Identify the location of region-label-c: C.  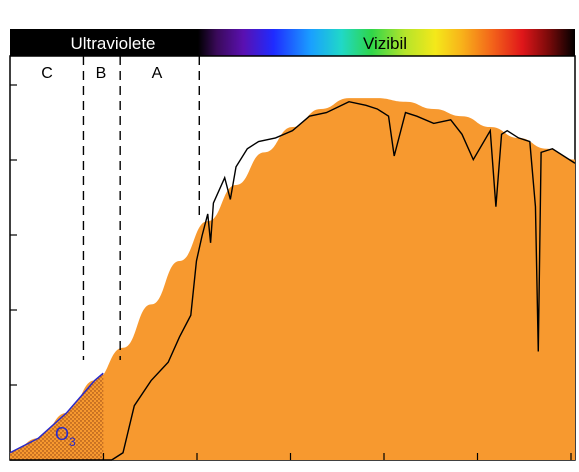
(47, 73).